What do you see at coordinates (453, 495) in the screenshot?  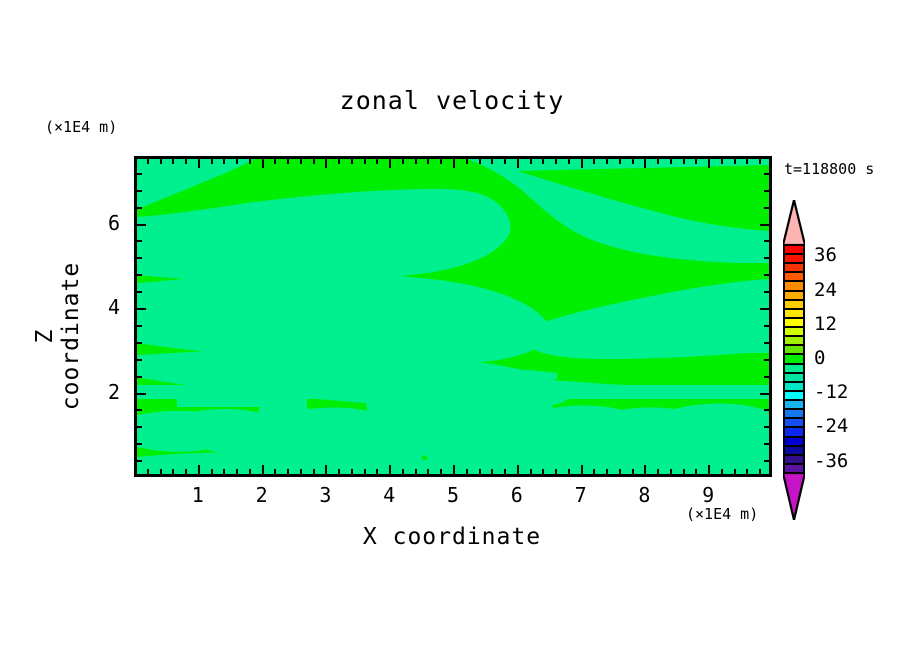 I see `x-tick-label: 5` at bounding box center [453, 495].